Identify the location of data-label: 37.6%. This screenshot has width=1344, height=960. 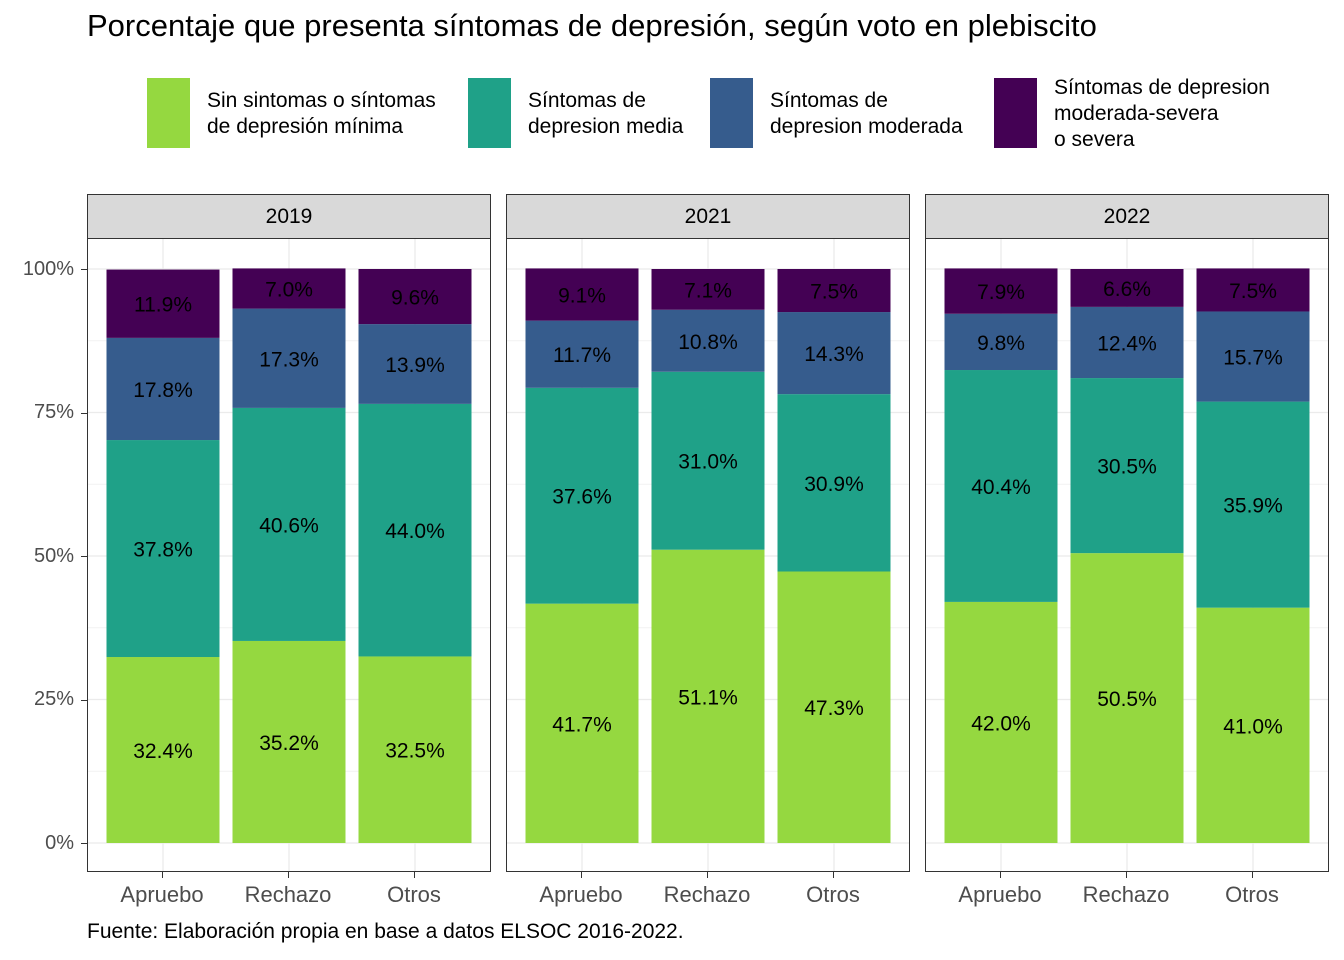
(582, 497).